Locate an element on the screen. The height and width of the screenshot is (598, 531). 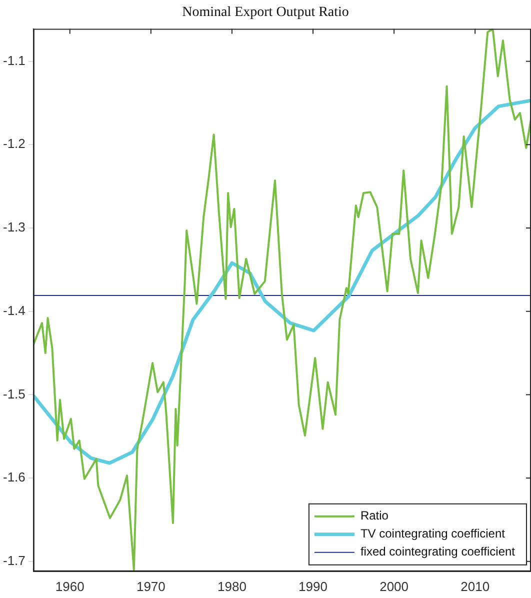
y-tick-label: -1.4 is located at coordinates (14, 310).